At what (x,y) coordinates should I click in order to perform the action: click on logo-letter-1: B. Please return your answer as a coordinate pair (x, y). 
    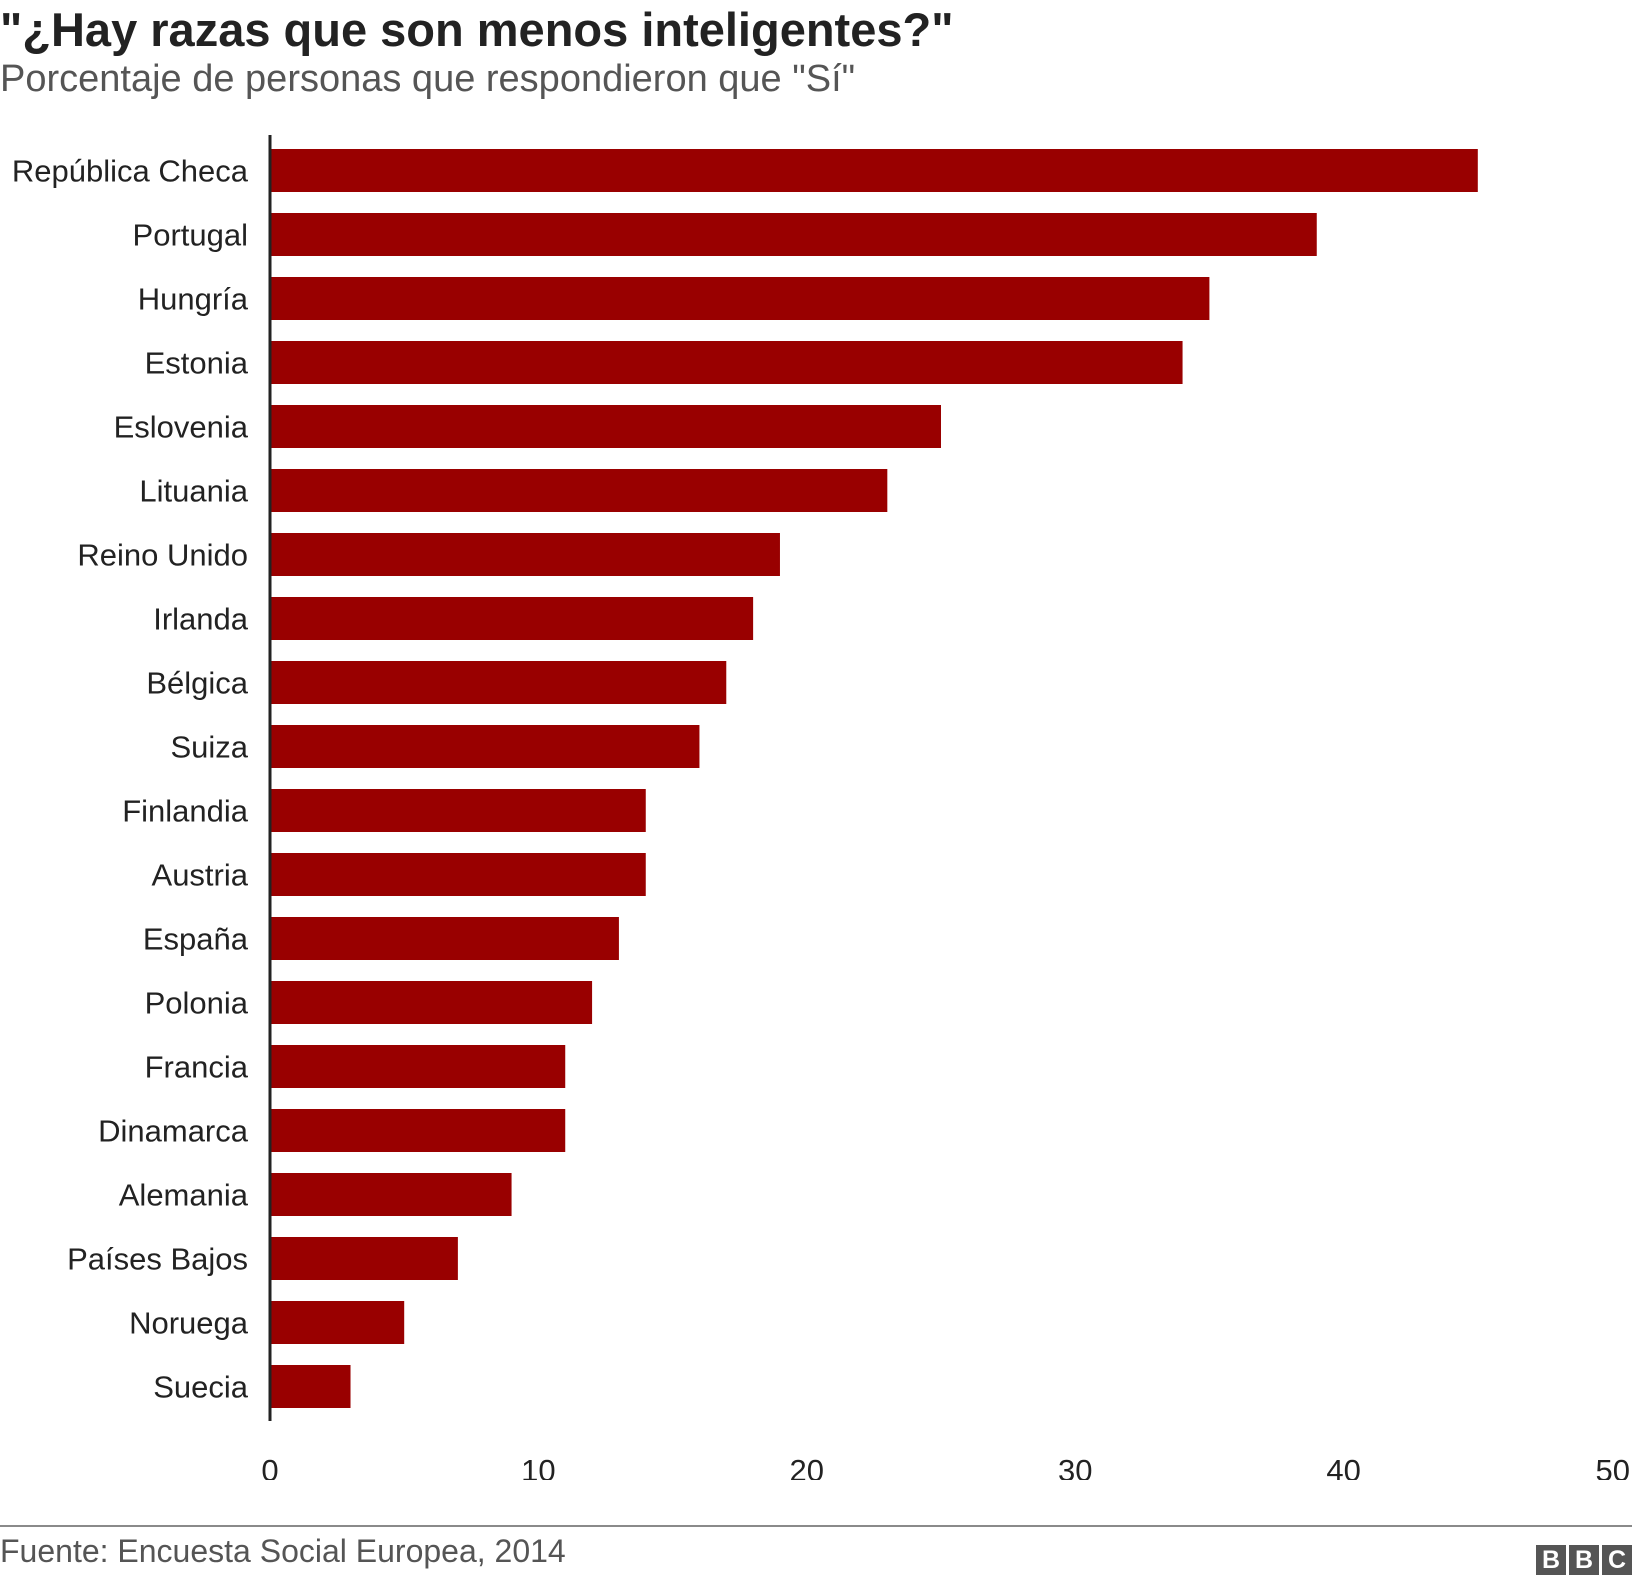
    Looking at the image, I should click on (1551, 1560).